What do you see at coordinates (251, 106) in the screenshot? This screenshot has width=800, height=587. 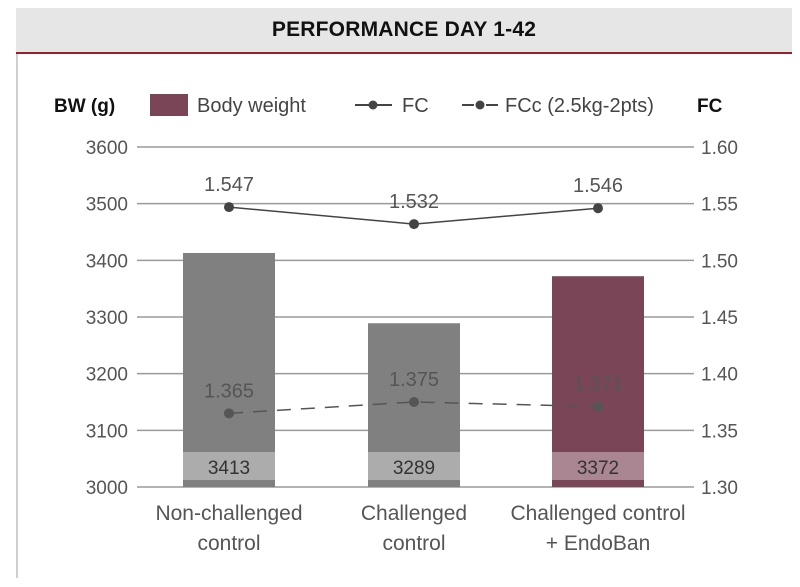 I see `legend-label-body-weight: Body weight` at bounding box center [251, 106].